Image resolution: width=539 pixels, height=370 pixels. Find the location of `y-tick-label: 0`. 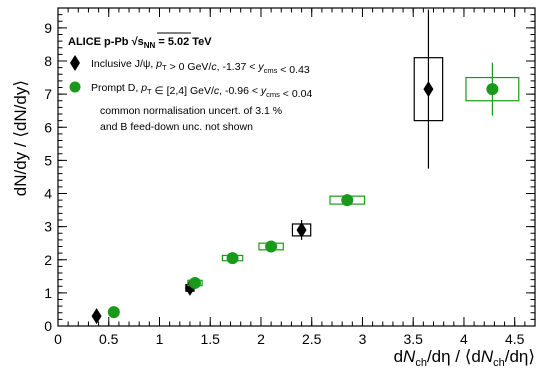

y-tick-label: 0 is located at coordinates (48, 326).